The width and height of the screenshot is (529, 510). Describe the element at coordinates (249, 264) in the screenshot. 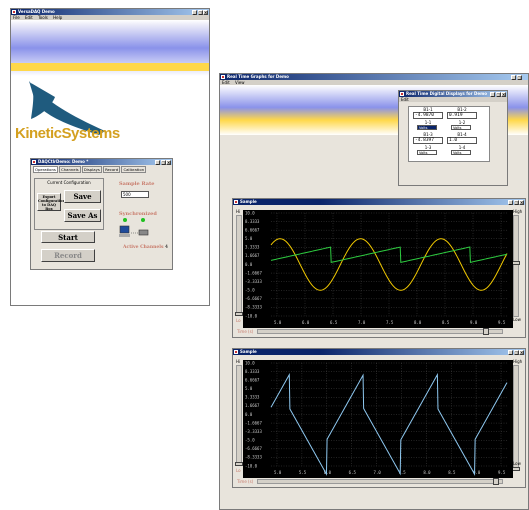

I see `y-tick-label: 0.0` at that location.